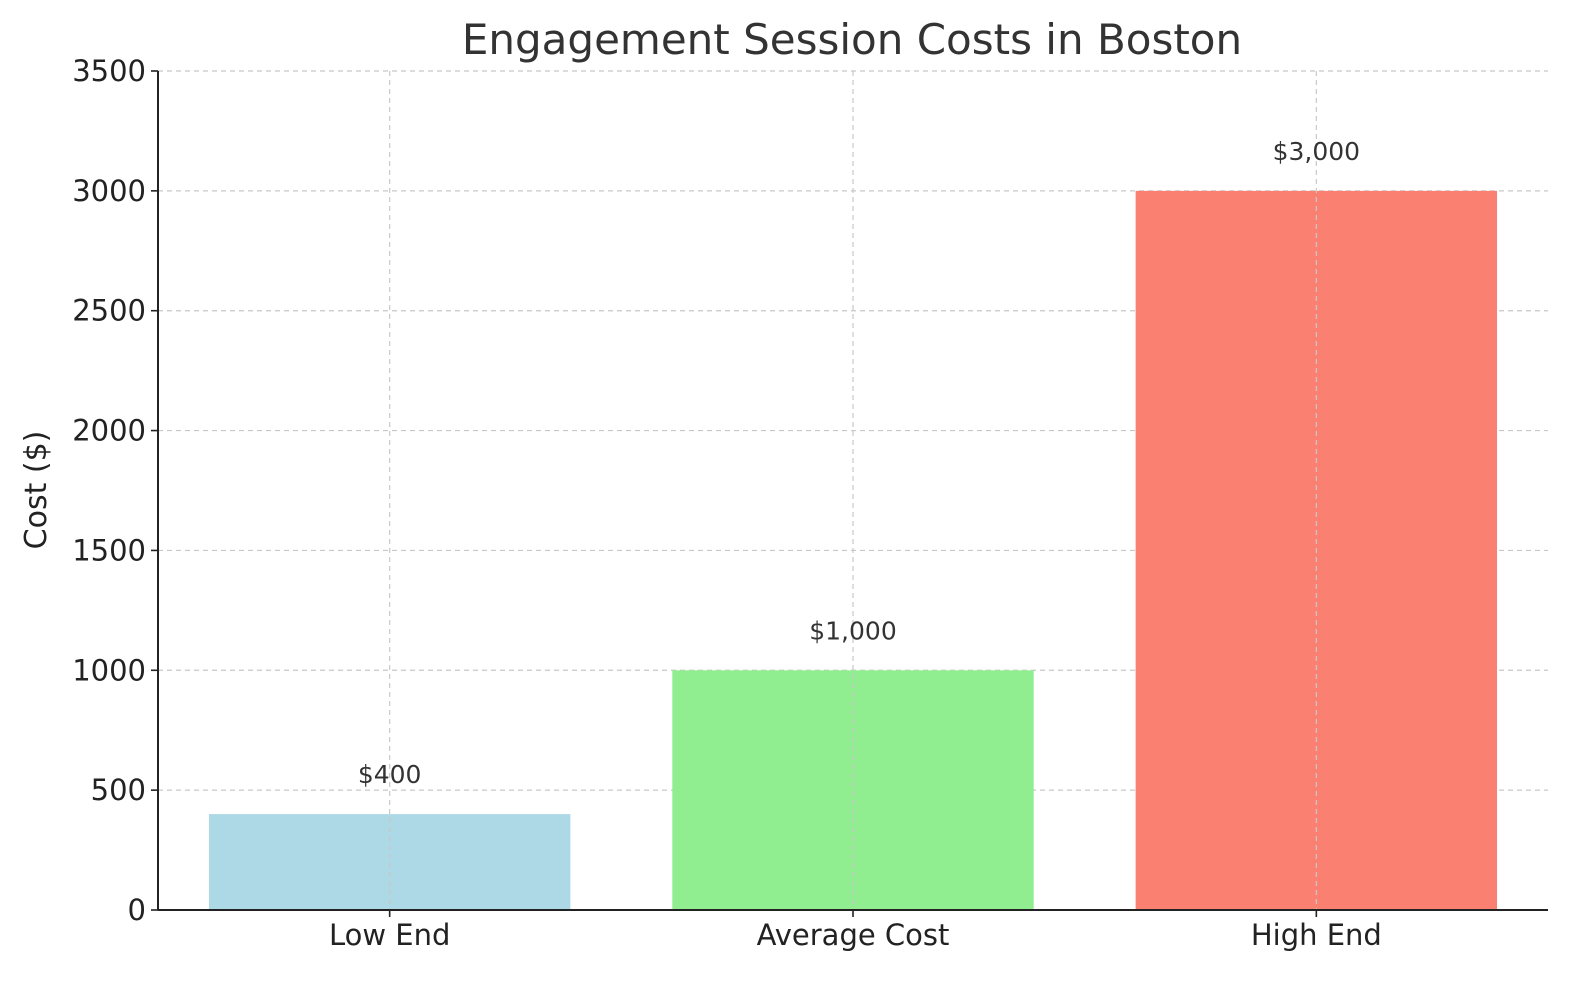 The image size is (1580, 984). What do you see at coordinates (109, 550) in the screenshot?
I see `y-tick-label: 1500` at bounding box center [109, 550].